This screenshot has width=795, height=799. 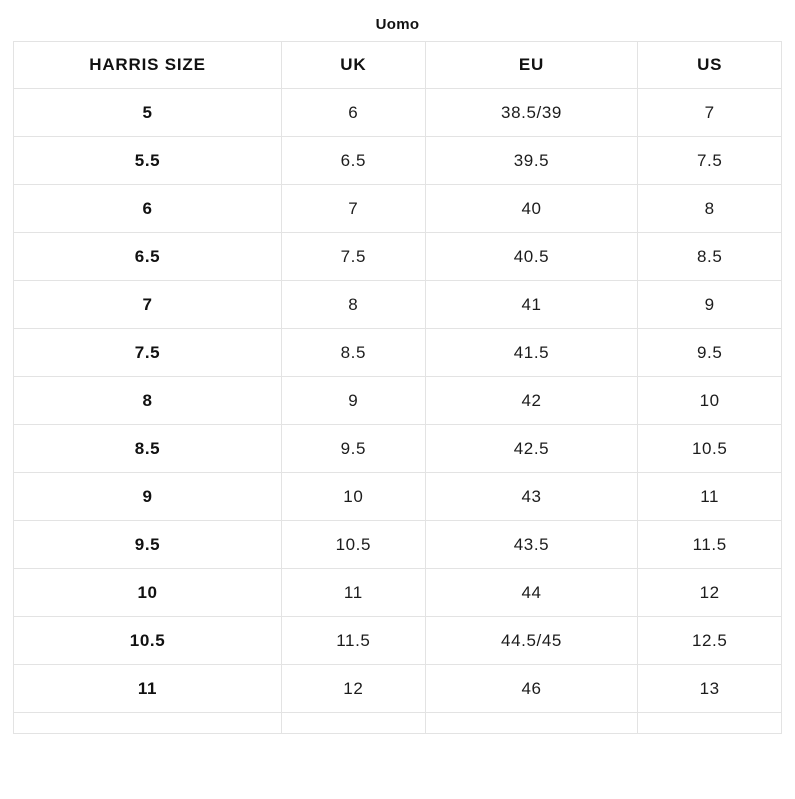 I want to click on size-cell: 44.5/45, so click(x=531, y=640).